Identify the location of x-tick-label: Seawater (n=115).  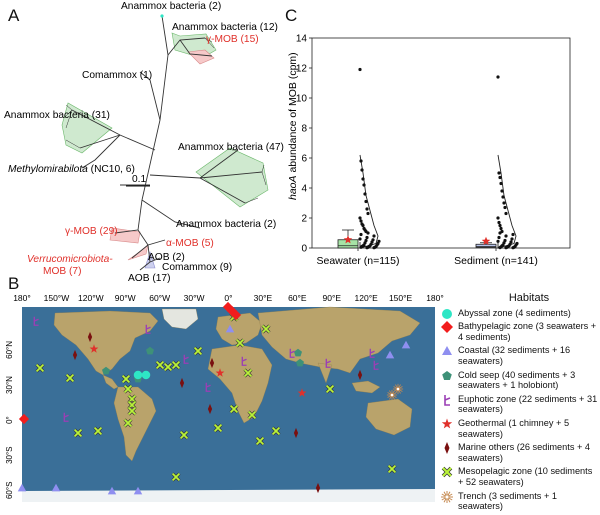
(358, 261).